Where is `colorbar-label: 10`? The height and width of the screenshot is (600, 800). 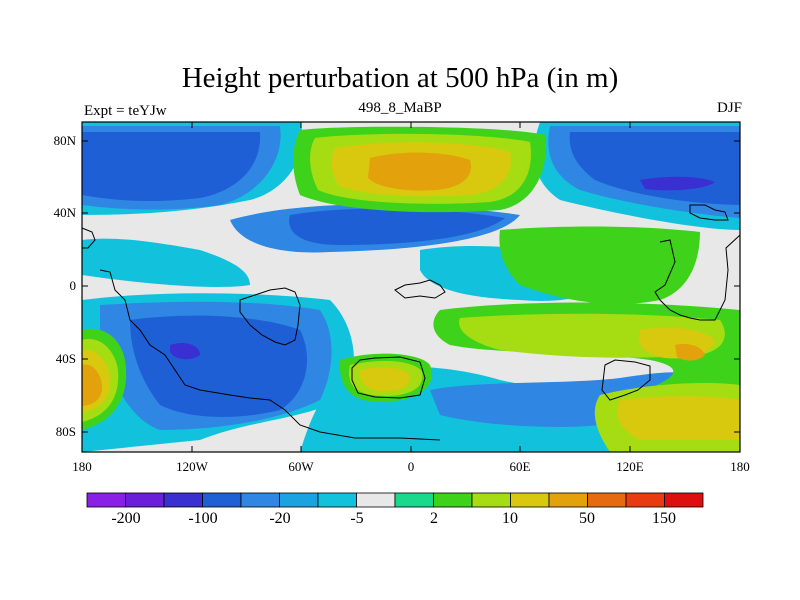
colorbar-label: 10 is located at coordinates (510, 518).